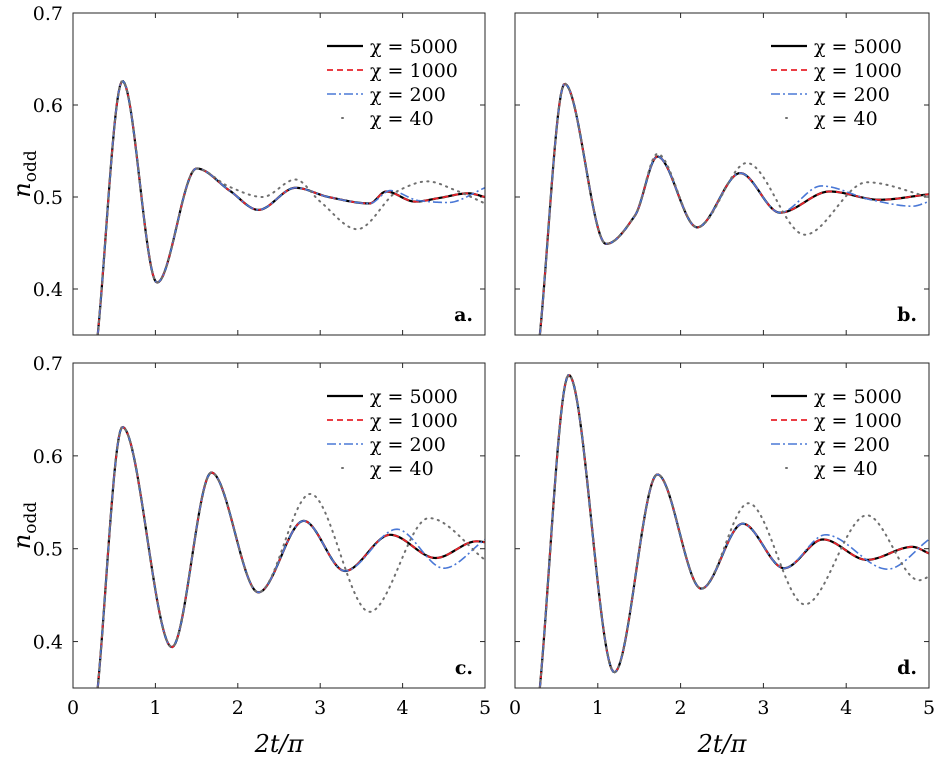 The image size is (937, 758). Describe the element at coordinates (907, 668) in the screenshot. I see `panel-label: d.` at that location.